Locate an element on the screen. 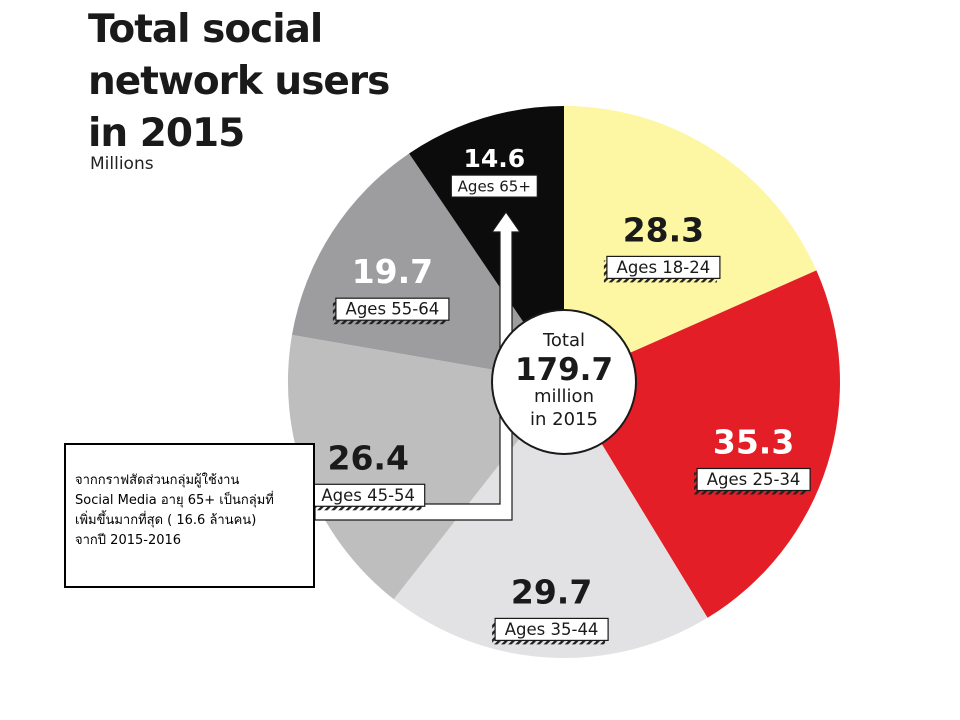  center-text: million is located at coordinates (564, 396).